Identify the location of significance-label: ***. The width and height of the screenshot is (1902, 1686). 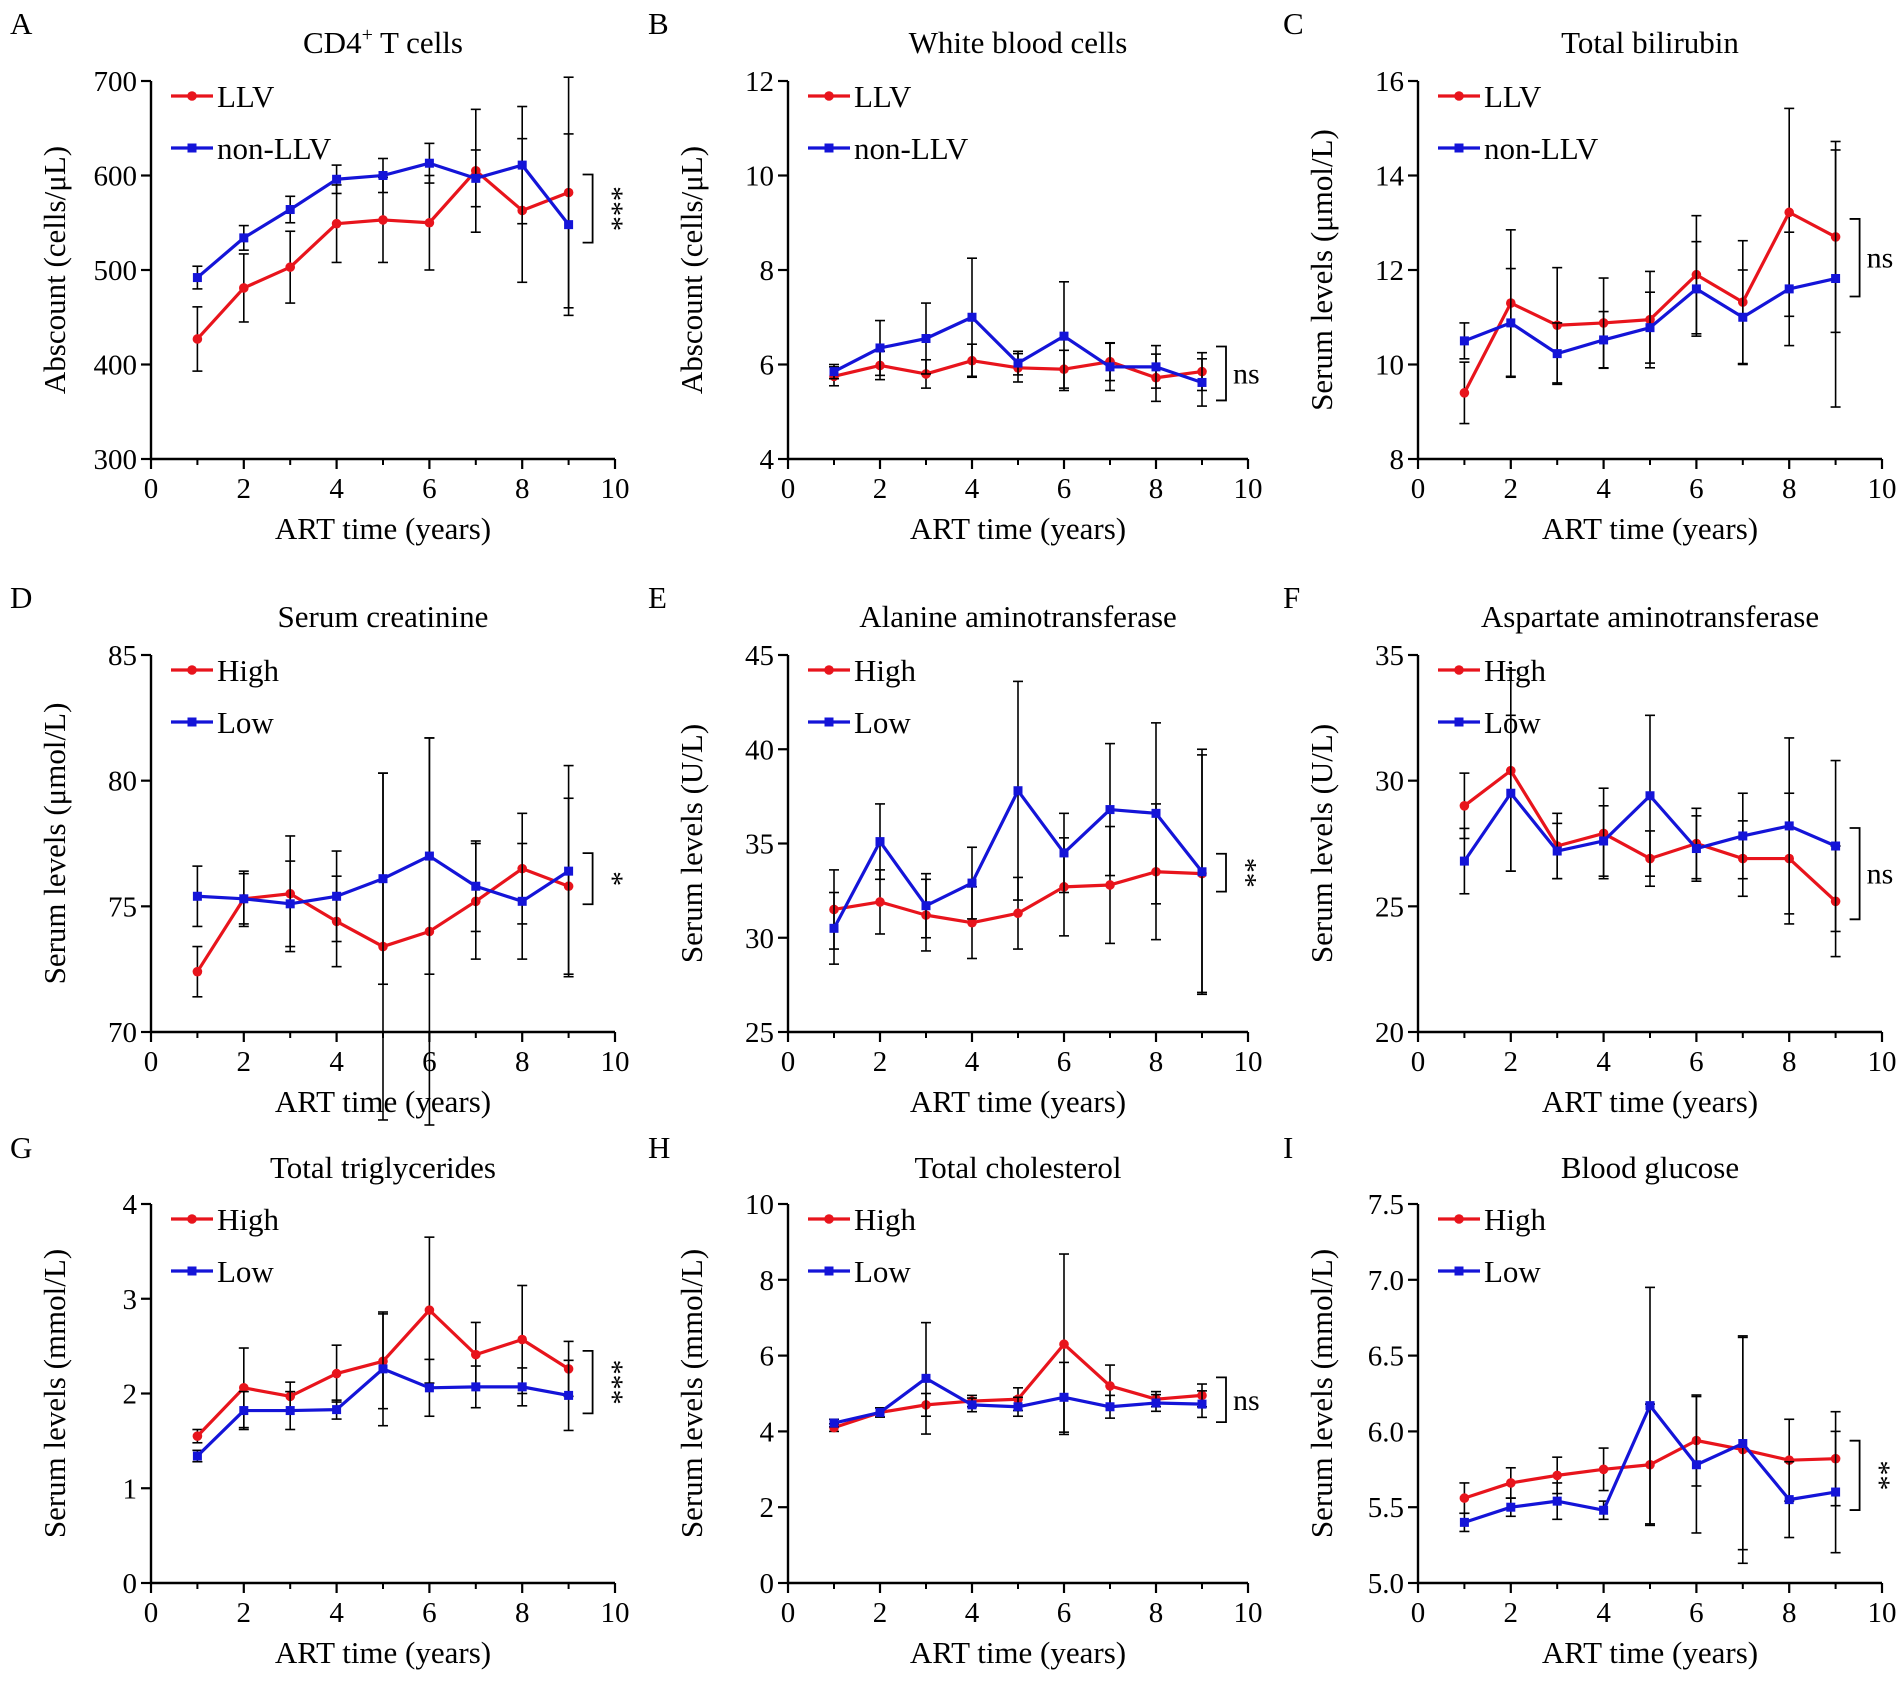
(612, 1382).